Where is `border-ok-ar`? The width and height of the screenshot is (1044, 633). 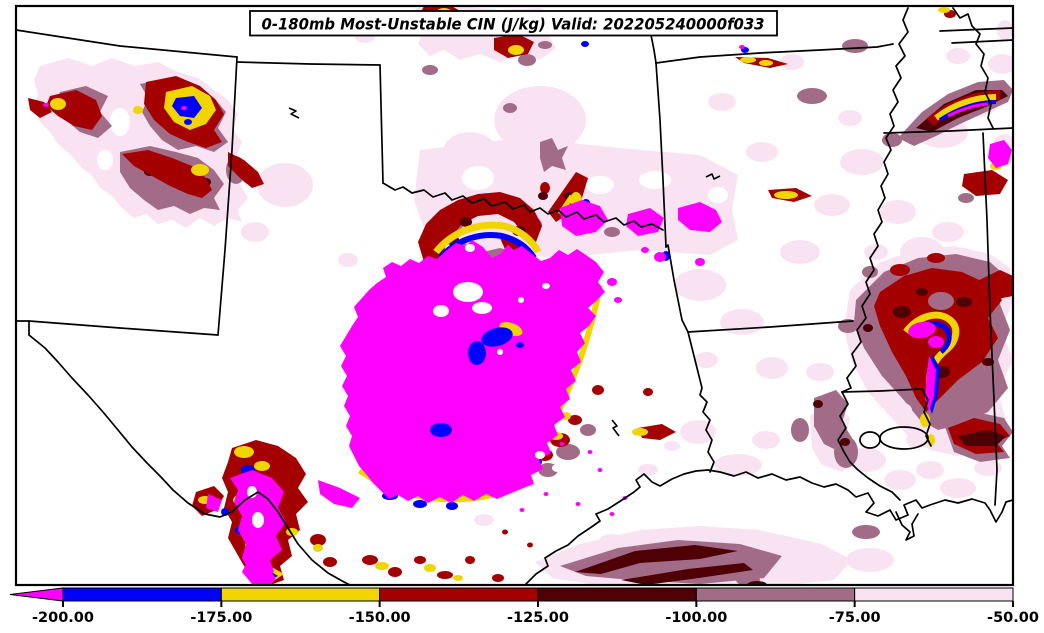
border-ok-ar is located at coordinates (661, 155).